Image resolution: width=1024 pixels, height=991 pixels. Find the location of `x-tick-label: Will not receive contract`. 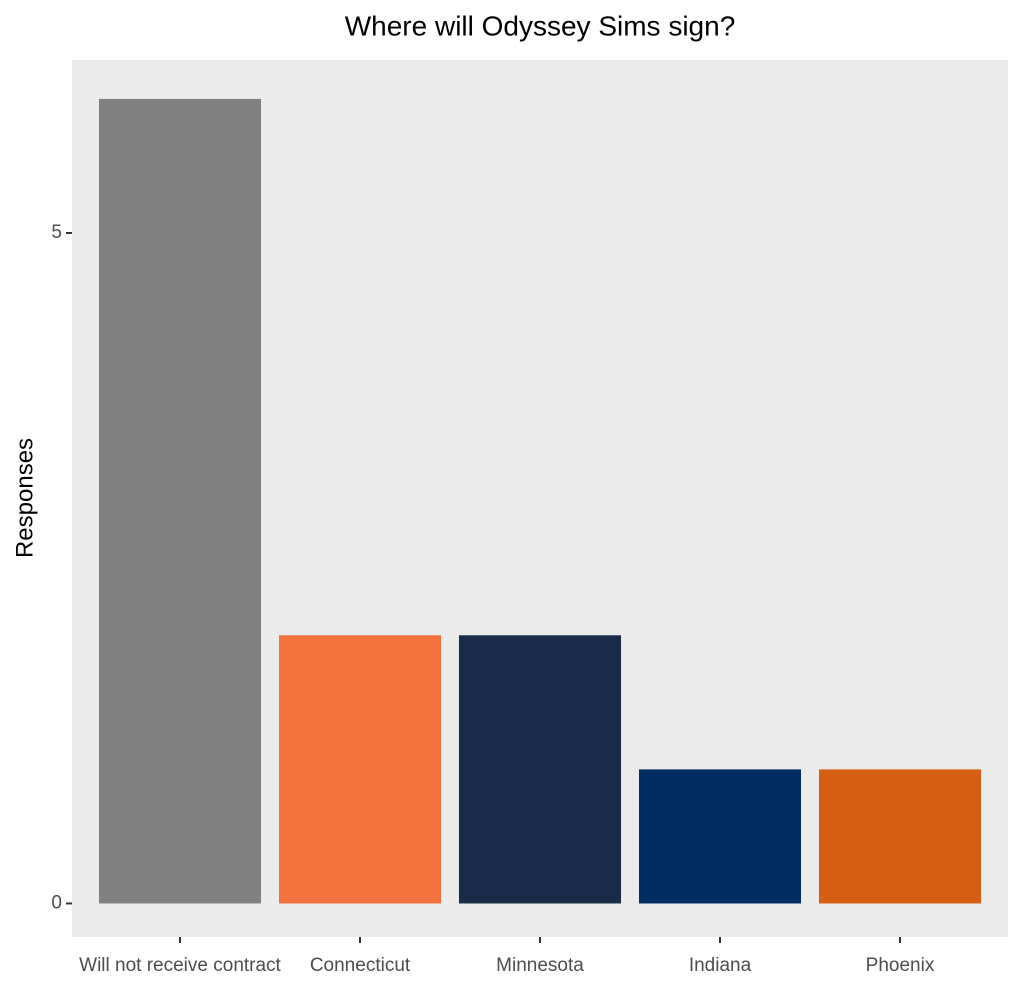

x-tick-label: Will not receive contract is located at coordinates (180, 965).